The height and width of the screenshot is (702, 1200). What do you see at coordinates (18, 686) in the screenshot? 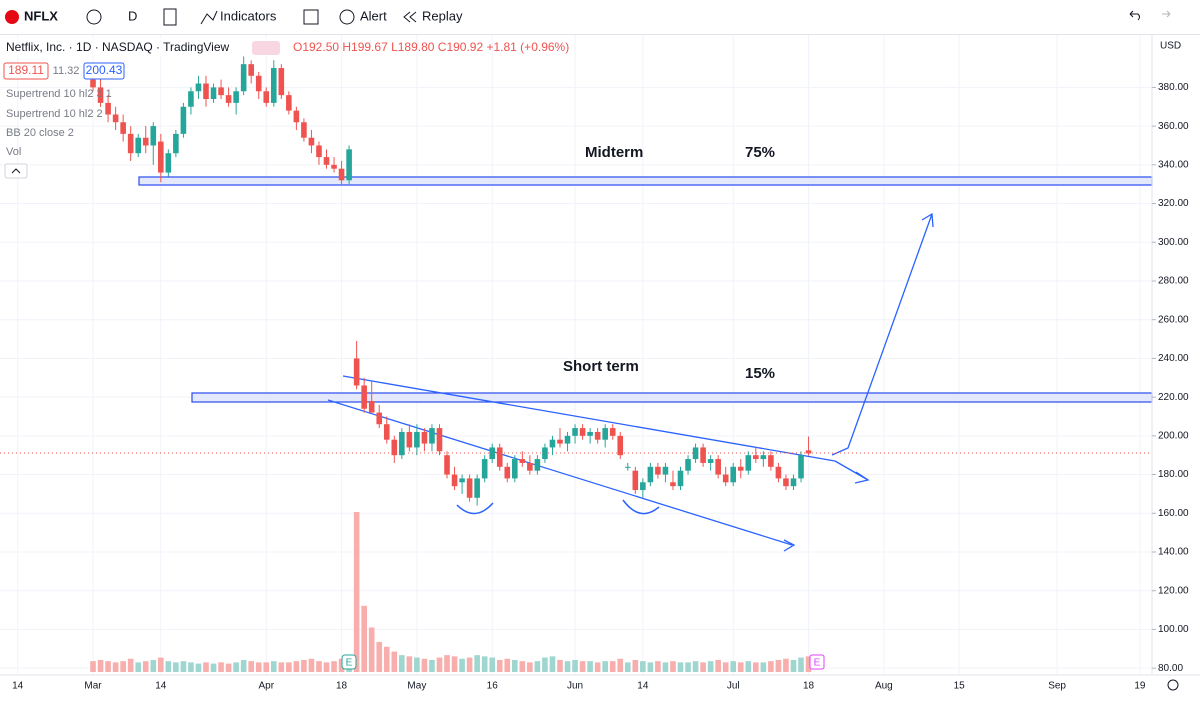
I see `x-tick-label: 14` at bounding box center [18, 686].